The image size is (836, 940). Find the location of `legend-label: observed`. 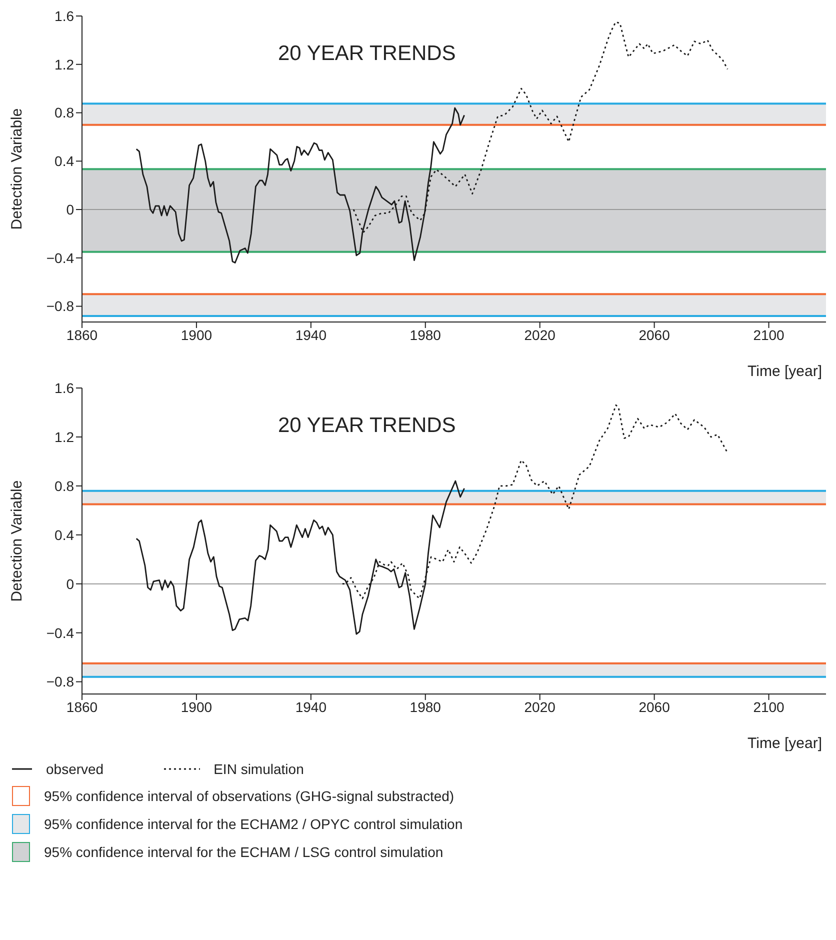

legend-label: observed is located at coordinates (75, 769).